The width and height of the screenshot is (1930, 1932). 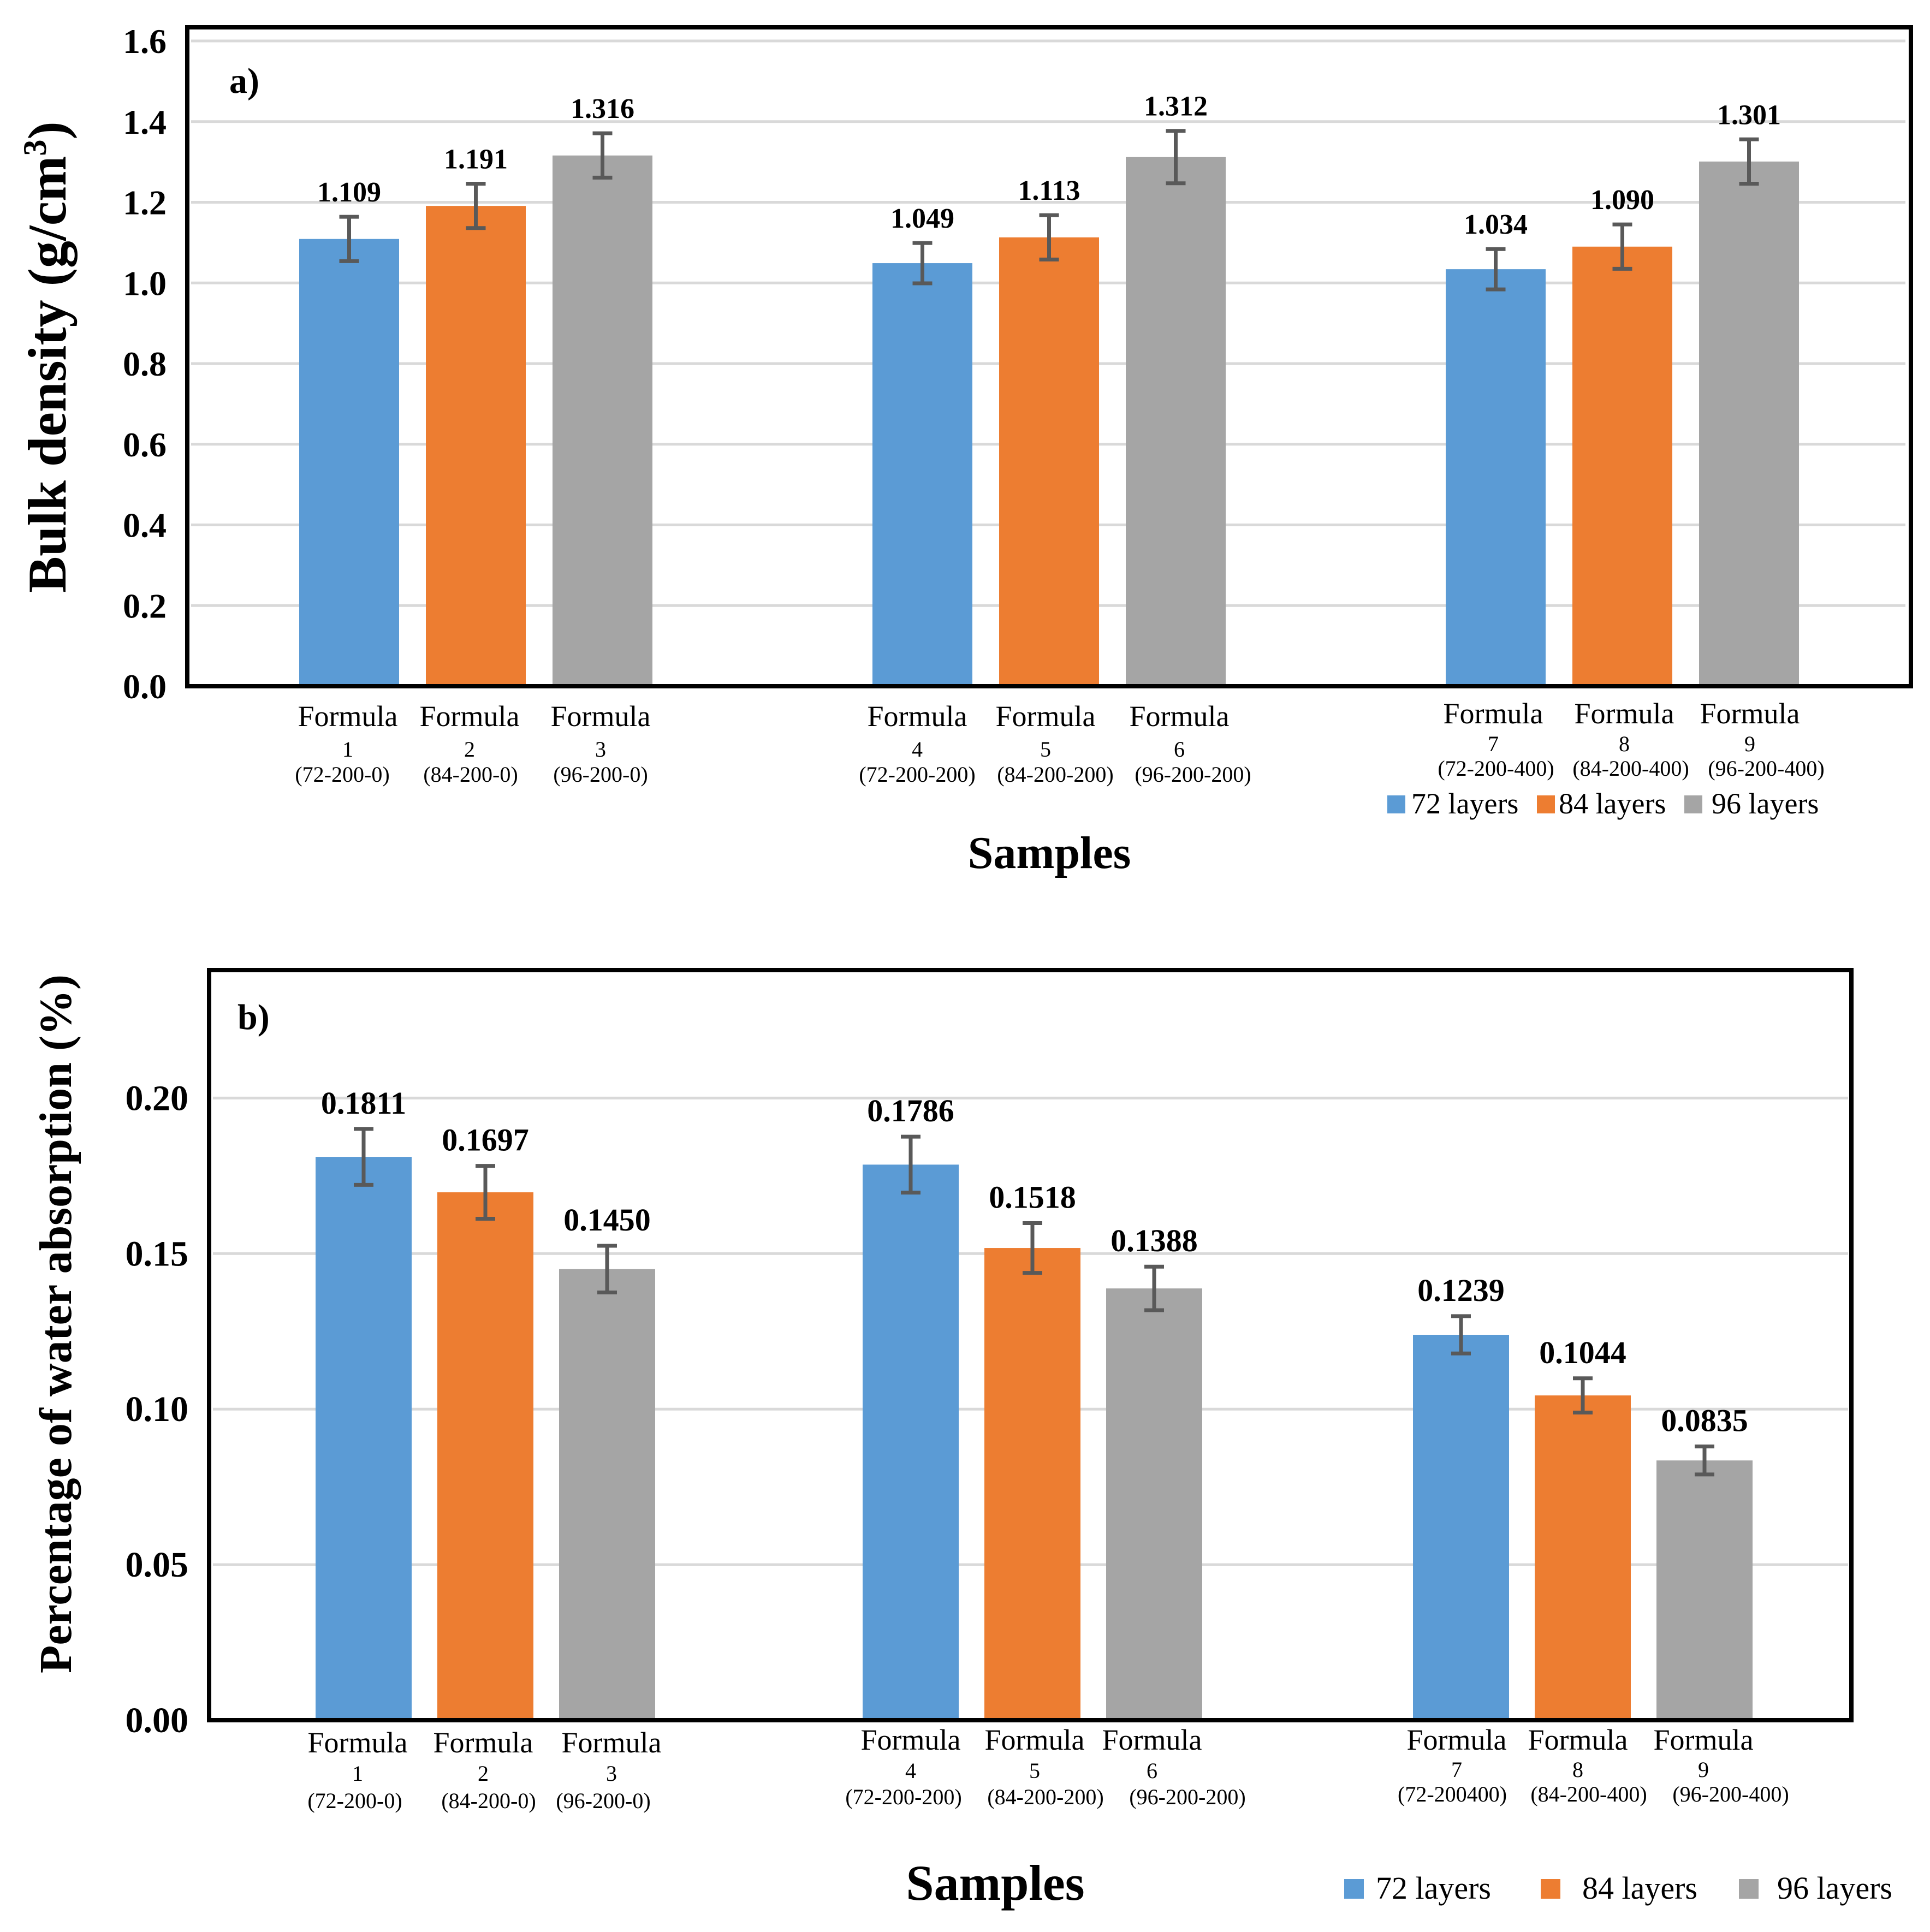 I want to click on x-tick-number: 4, so click(x=910, y=1770).